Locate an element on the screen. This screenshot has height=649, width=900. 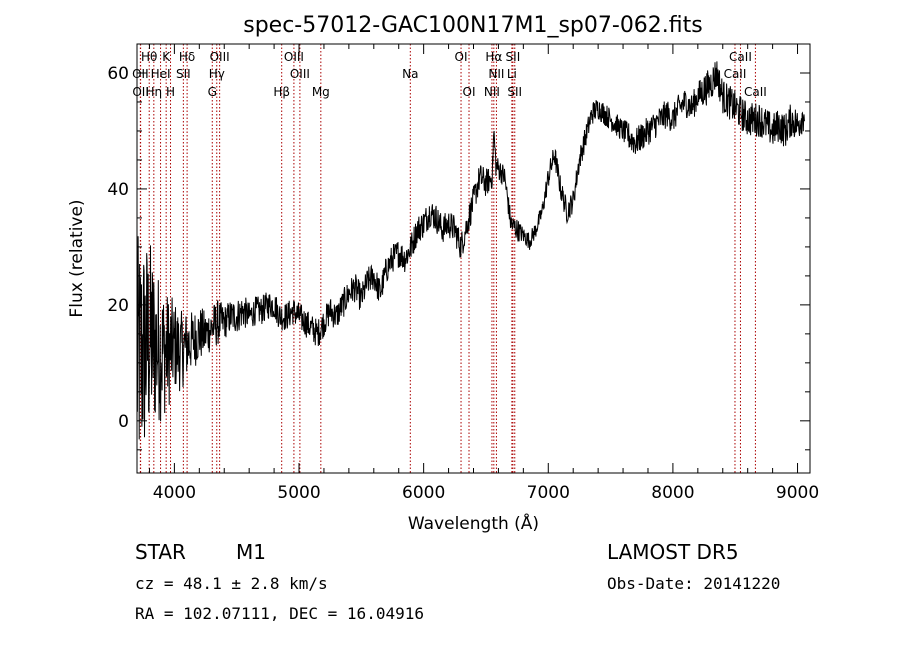
x-tick-label: 4000 is located at coordinates (174, 493).